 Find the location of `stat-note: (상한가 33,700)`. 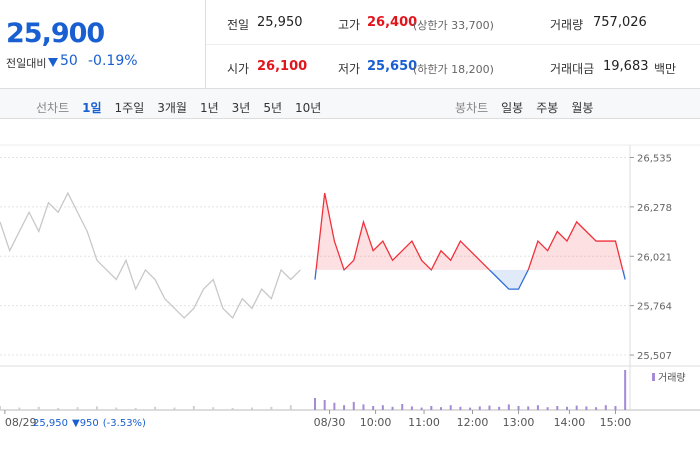

stat-note: (상한가 33,700) is located at coordinates (453, 25).